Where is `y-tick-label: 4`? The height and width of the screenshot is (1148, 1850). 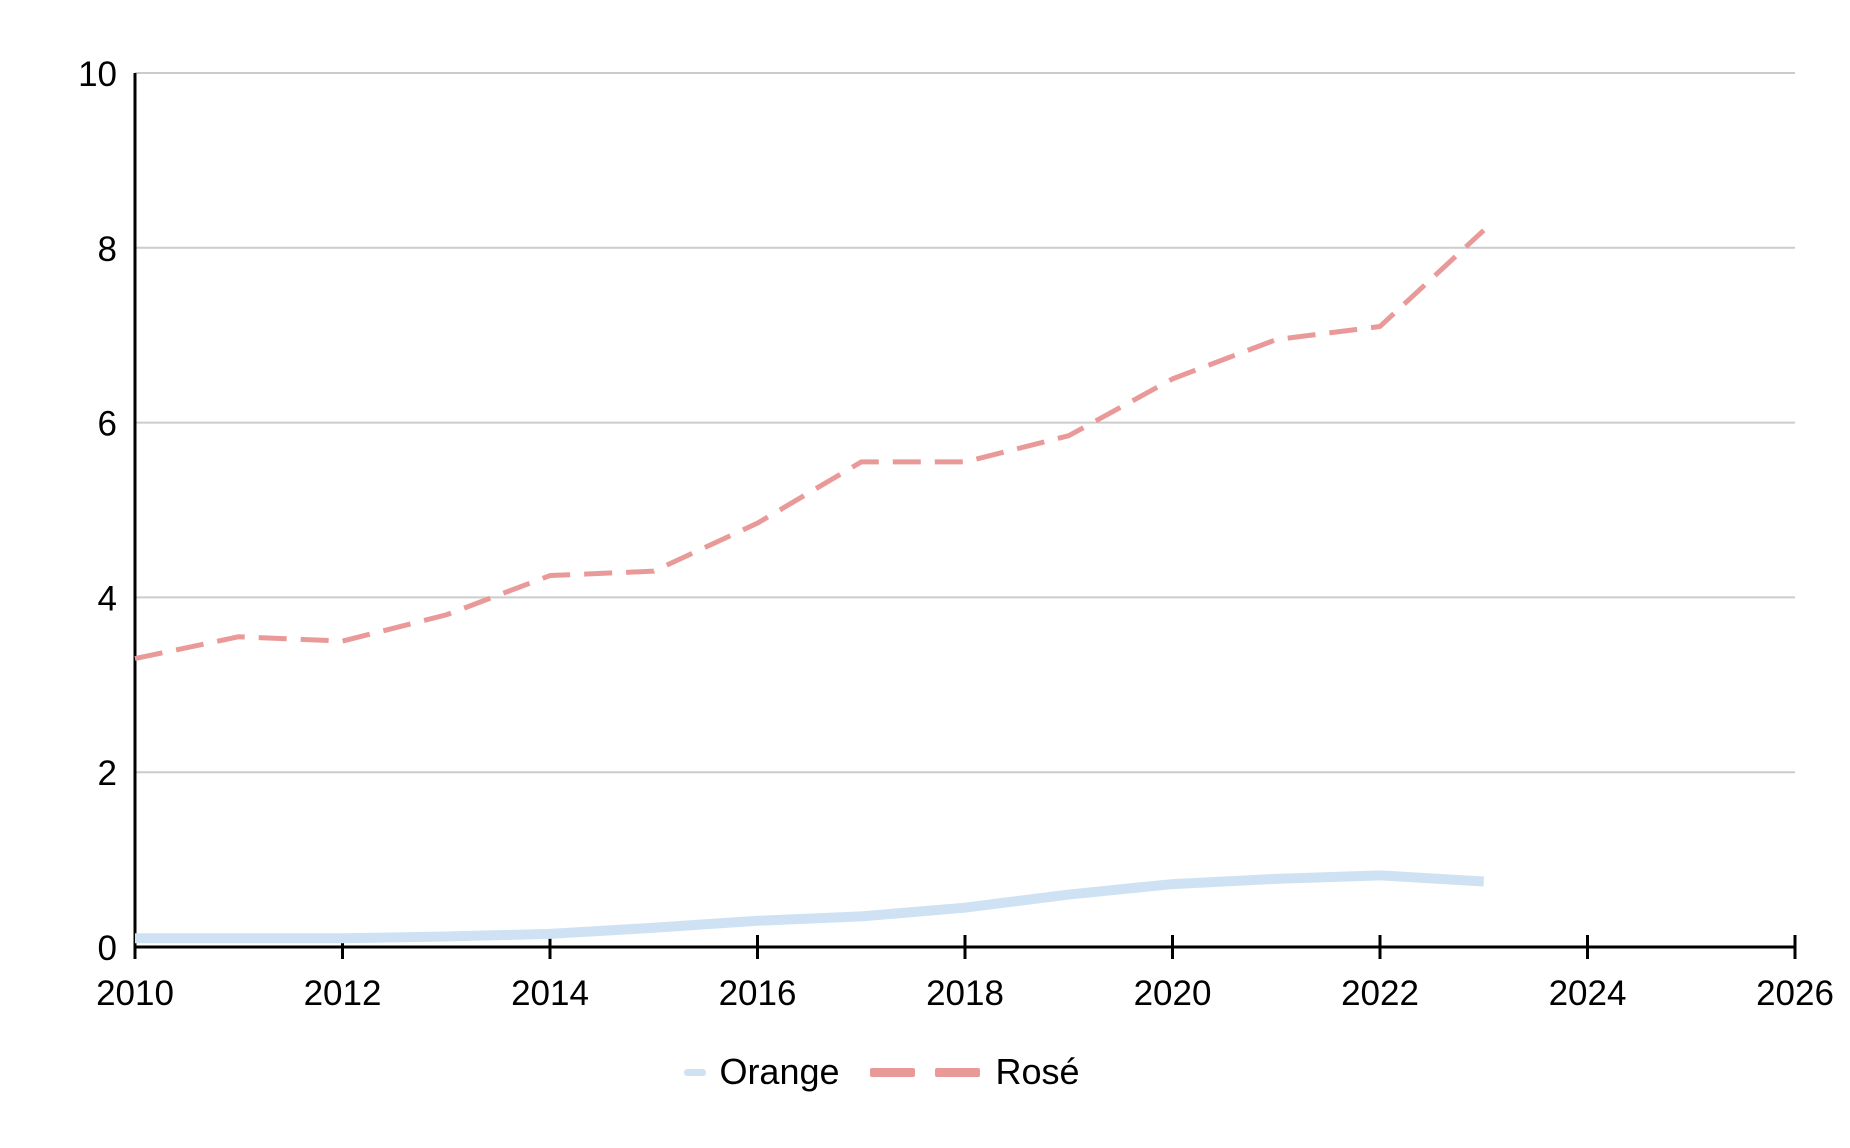 y-tick-label: 4 is located at coordinates (107, 598).